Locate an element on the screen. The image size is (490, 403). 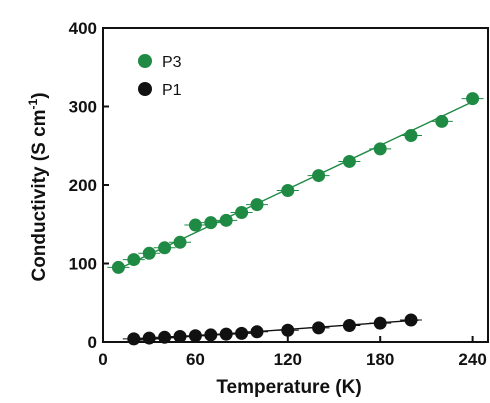
y-tick-label-0: 0 is located at coordinates (92, 342).